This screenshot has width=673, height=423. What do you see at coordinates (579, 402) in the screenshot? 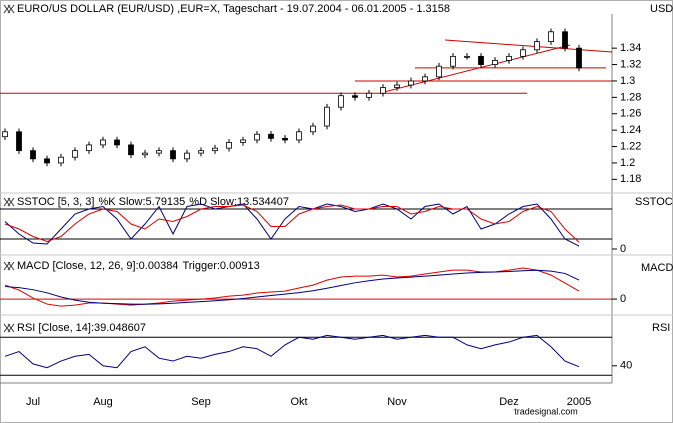
I see `x-tick-label: 2005` at bounding box center [579, 402].